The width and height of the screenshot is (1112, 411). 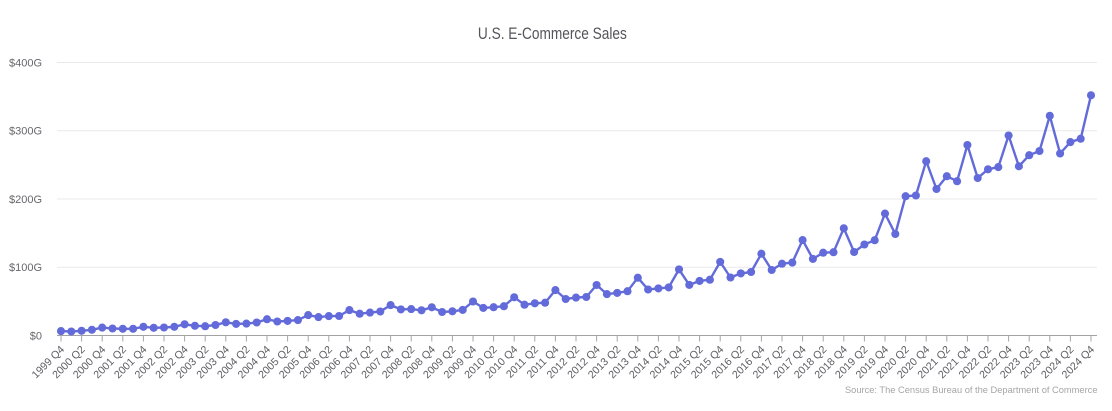 I want to click on svg-text: $0, so click(x=36, y=336).